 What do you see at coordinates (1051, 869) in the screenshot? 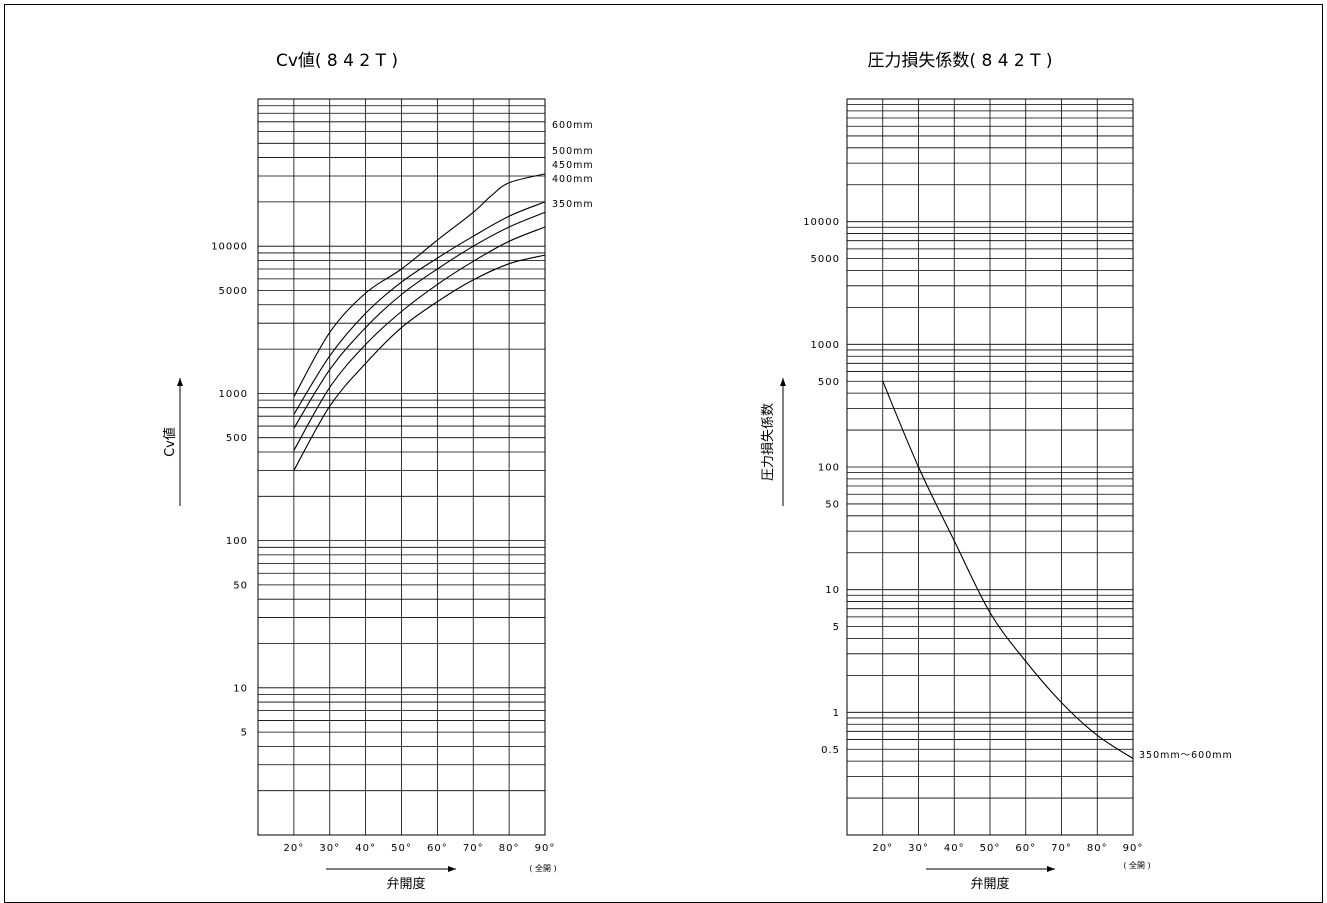
I see `x-axis-arrowhead-loss` at bounding box center [1051, 869].